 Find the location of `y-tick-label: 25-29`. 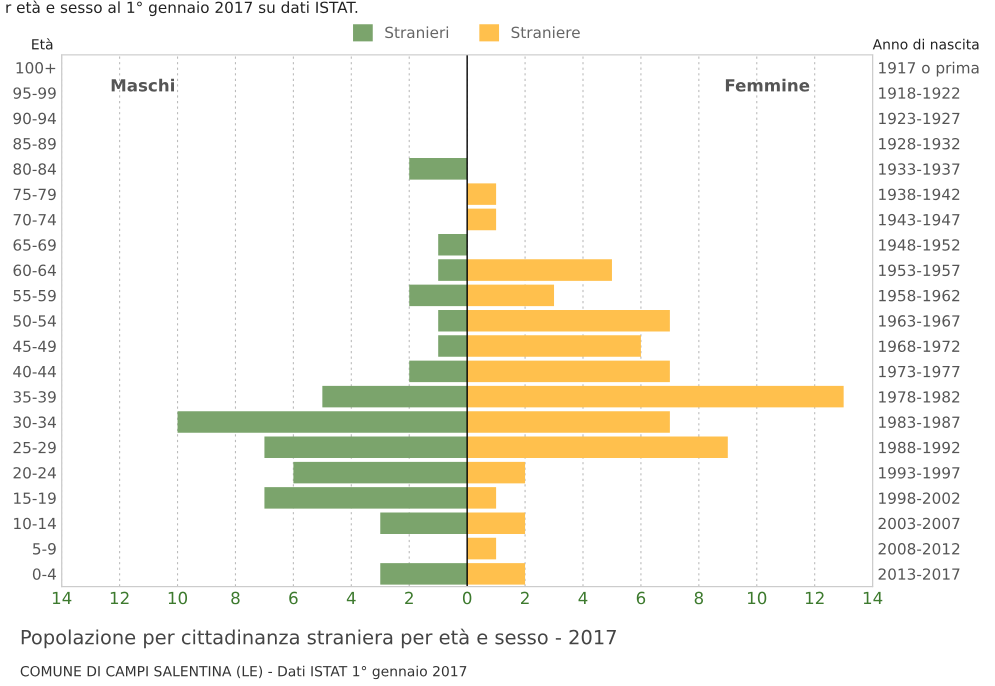

y-tick-label: 25-29 is located at coordinates (35, 448).